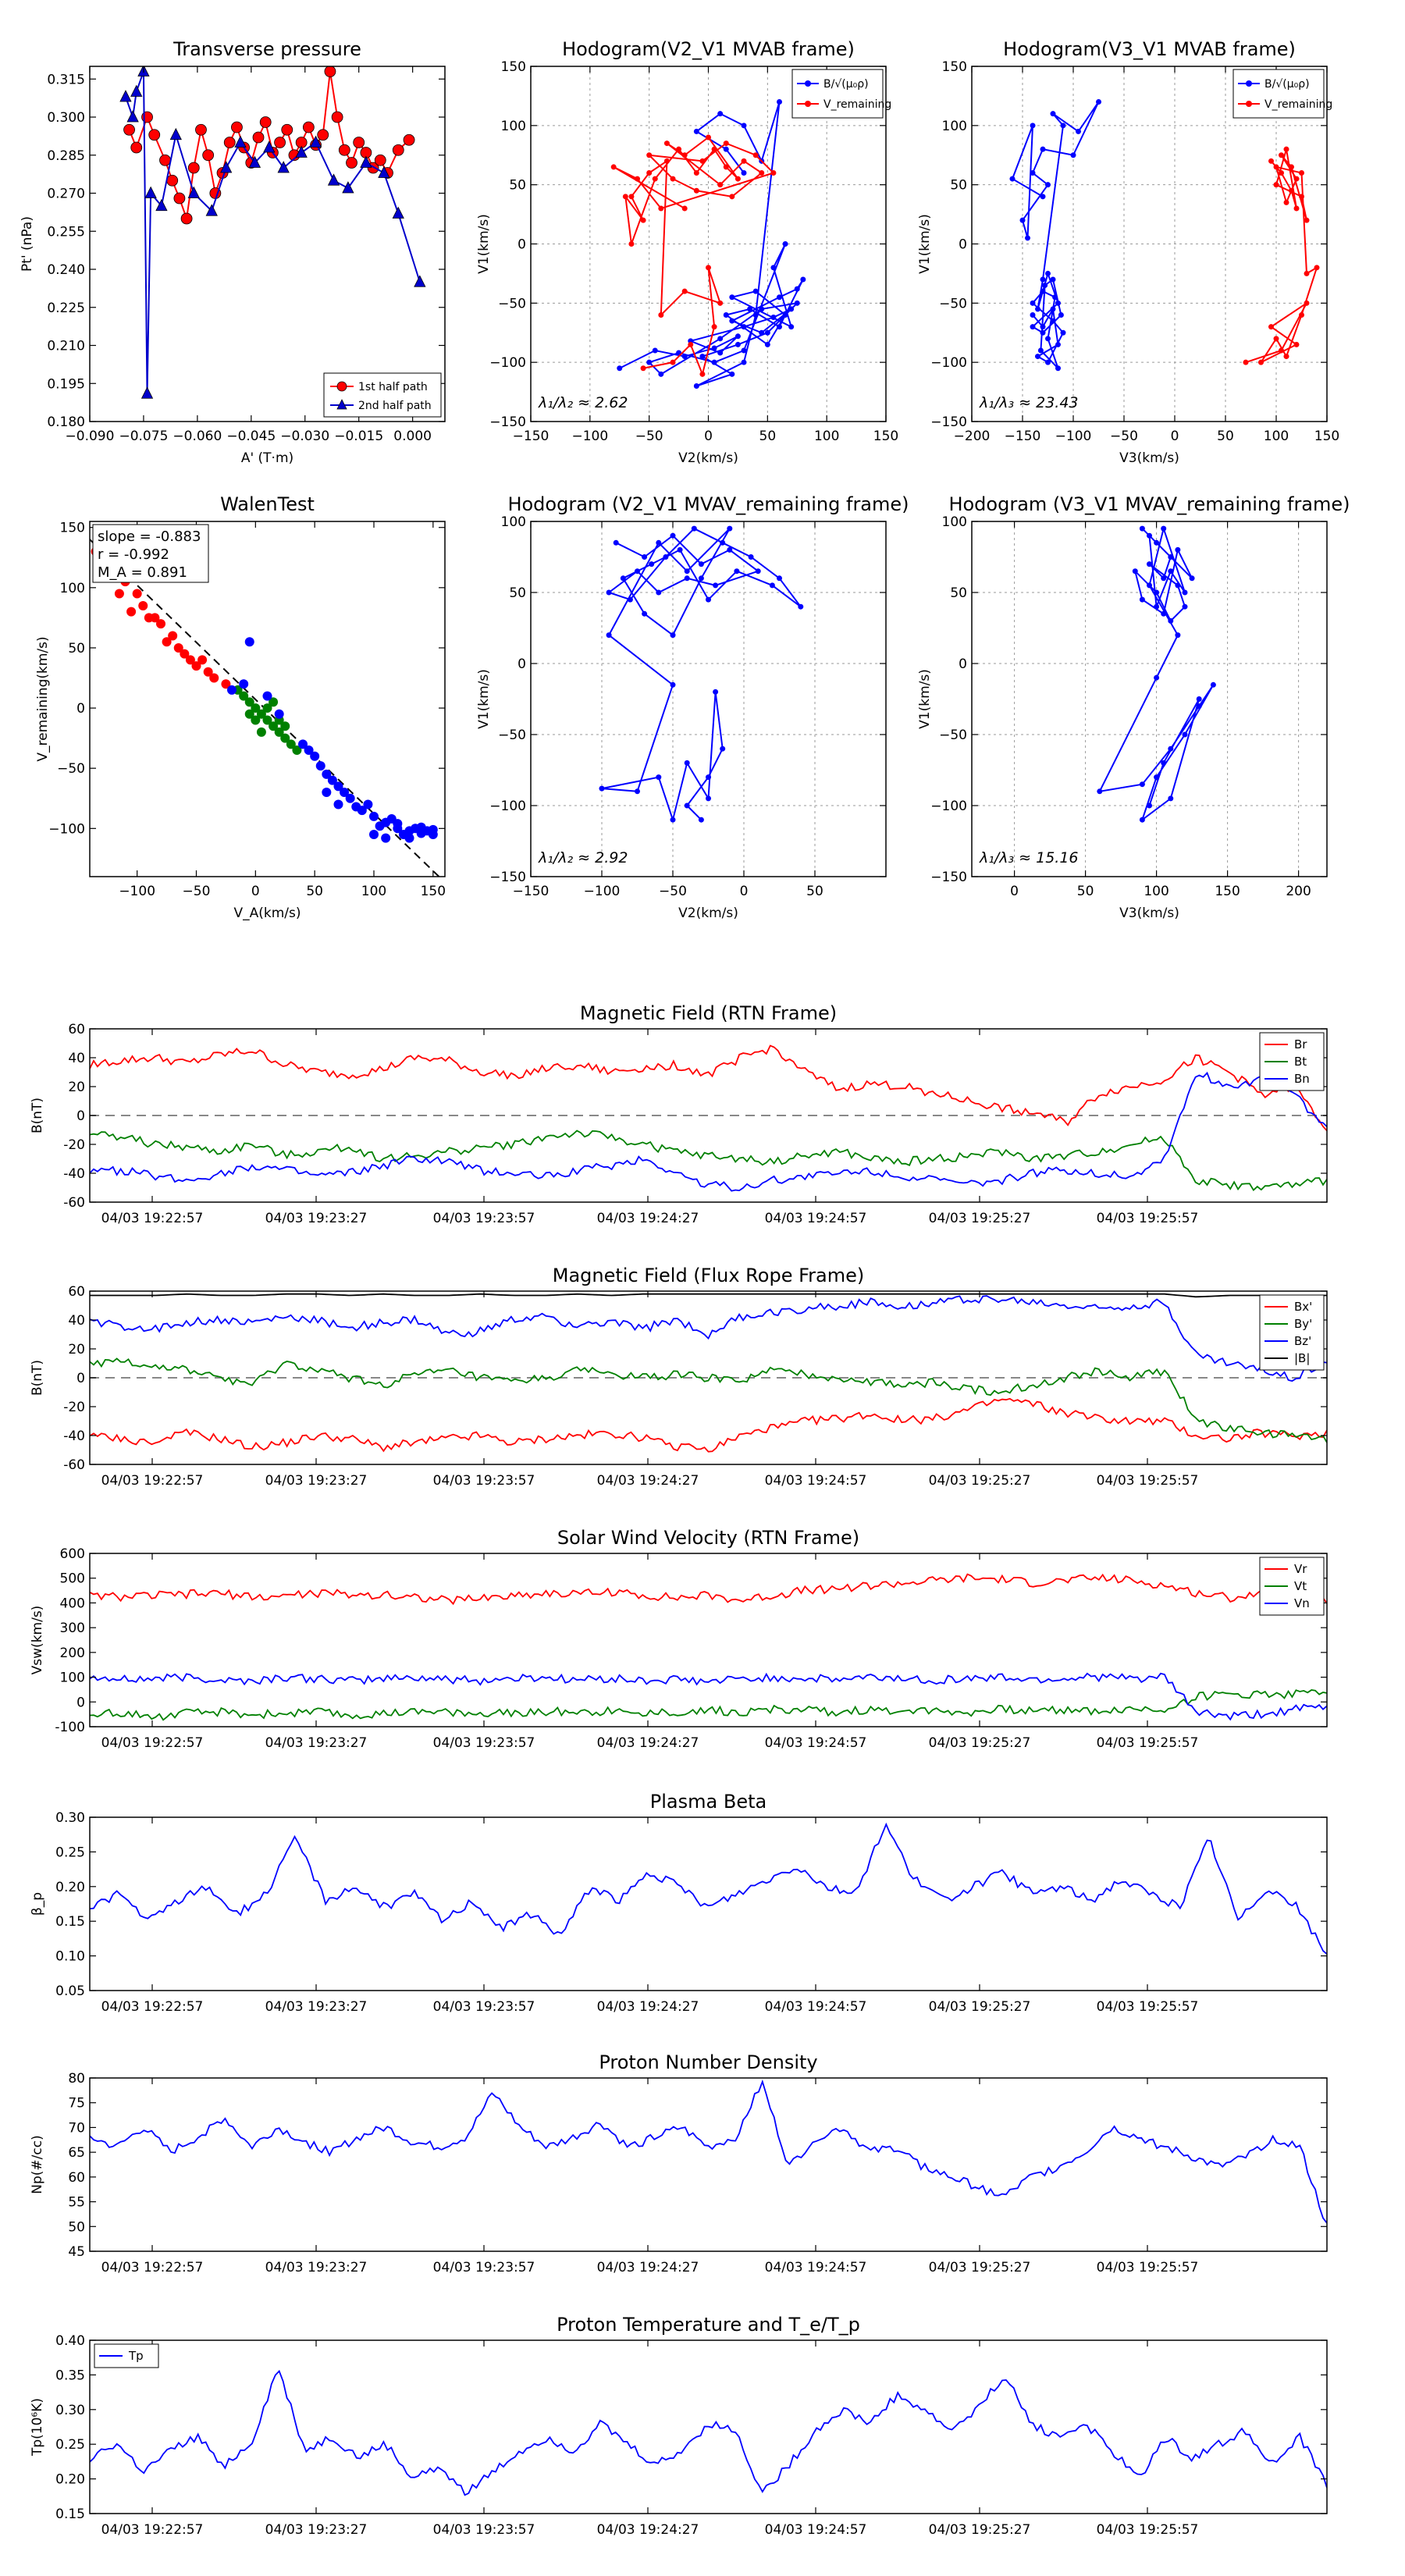  What do you see at coordinates (648, 2530) in the screenshot?
I see `ts6-xtick-label: 04/03 19:24:27` at bounding box center [648, 2530].